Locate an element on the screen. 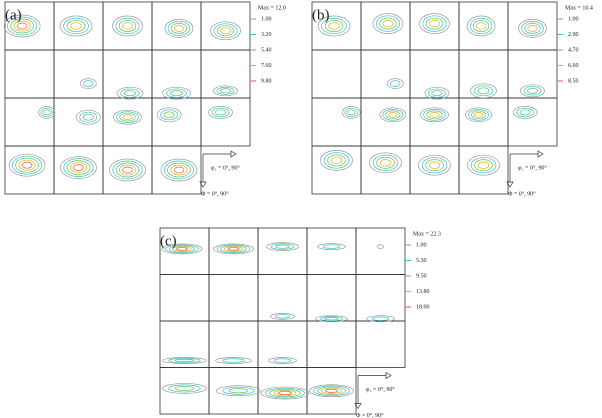  legend-max: Max = 10.4 is located at coordinates (579, 8).